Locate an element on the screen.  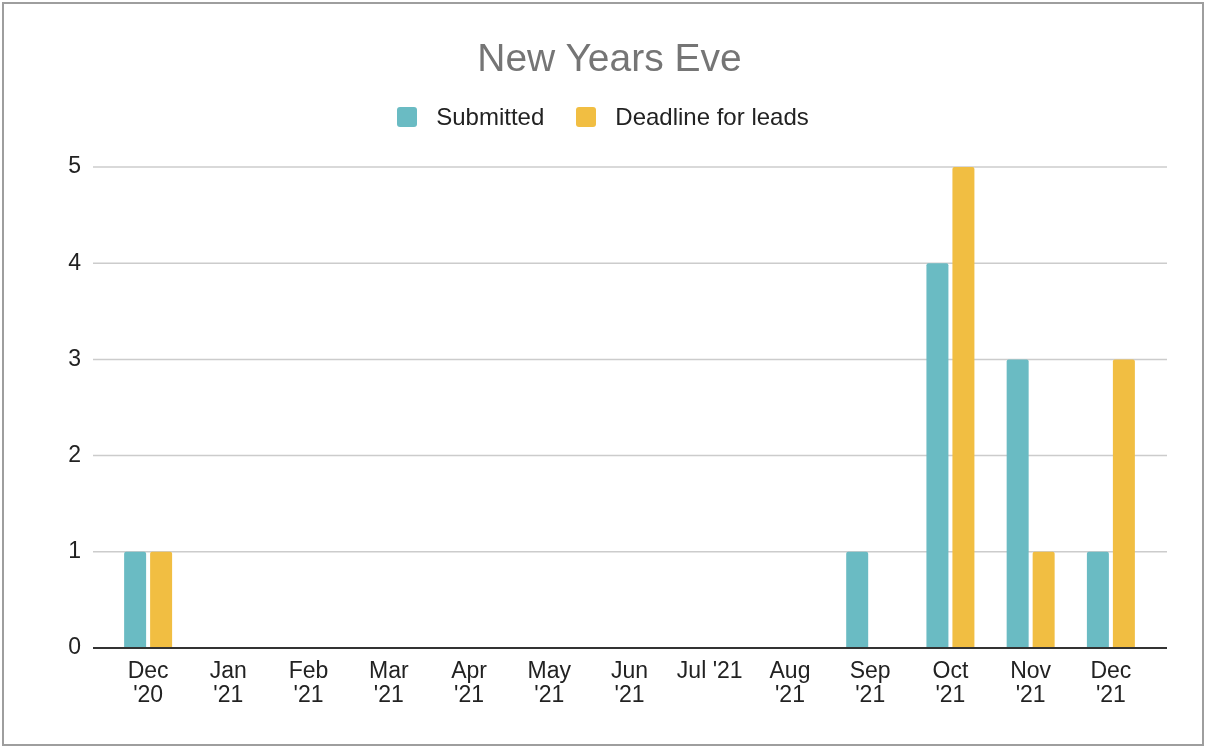
legend-label: Deadline for leads is located at coordinates (712, 117).